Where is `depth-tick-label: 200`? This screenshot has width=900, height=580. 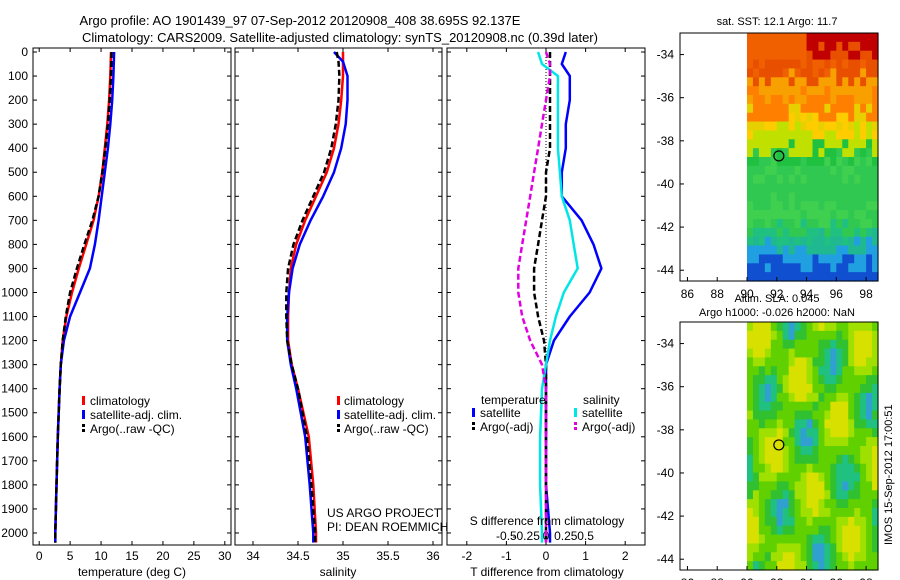
depth-tick-label: 200 is located at coordinates (18, 100).